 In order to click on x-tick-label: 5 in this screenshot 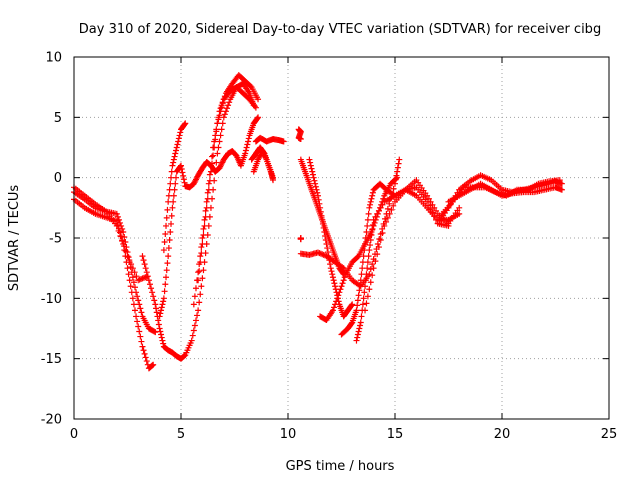, I will do `click(181, 434)`.